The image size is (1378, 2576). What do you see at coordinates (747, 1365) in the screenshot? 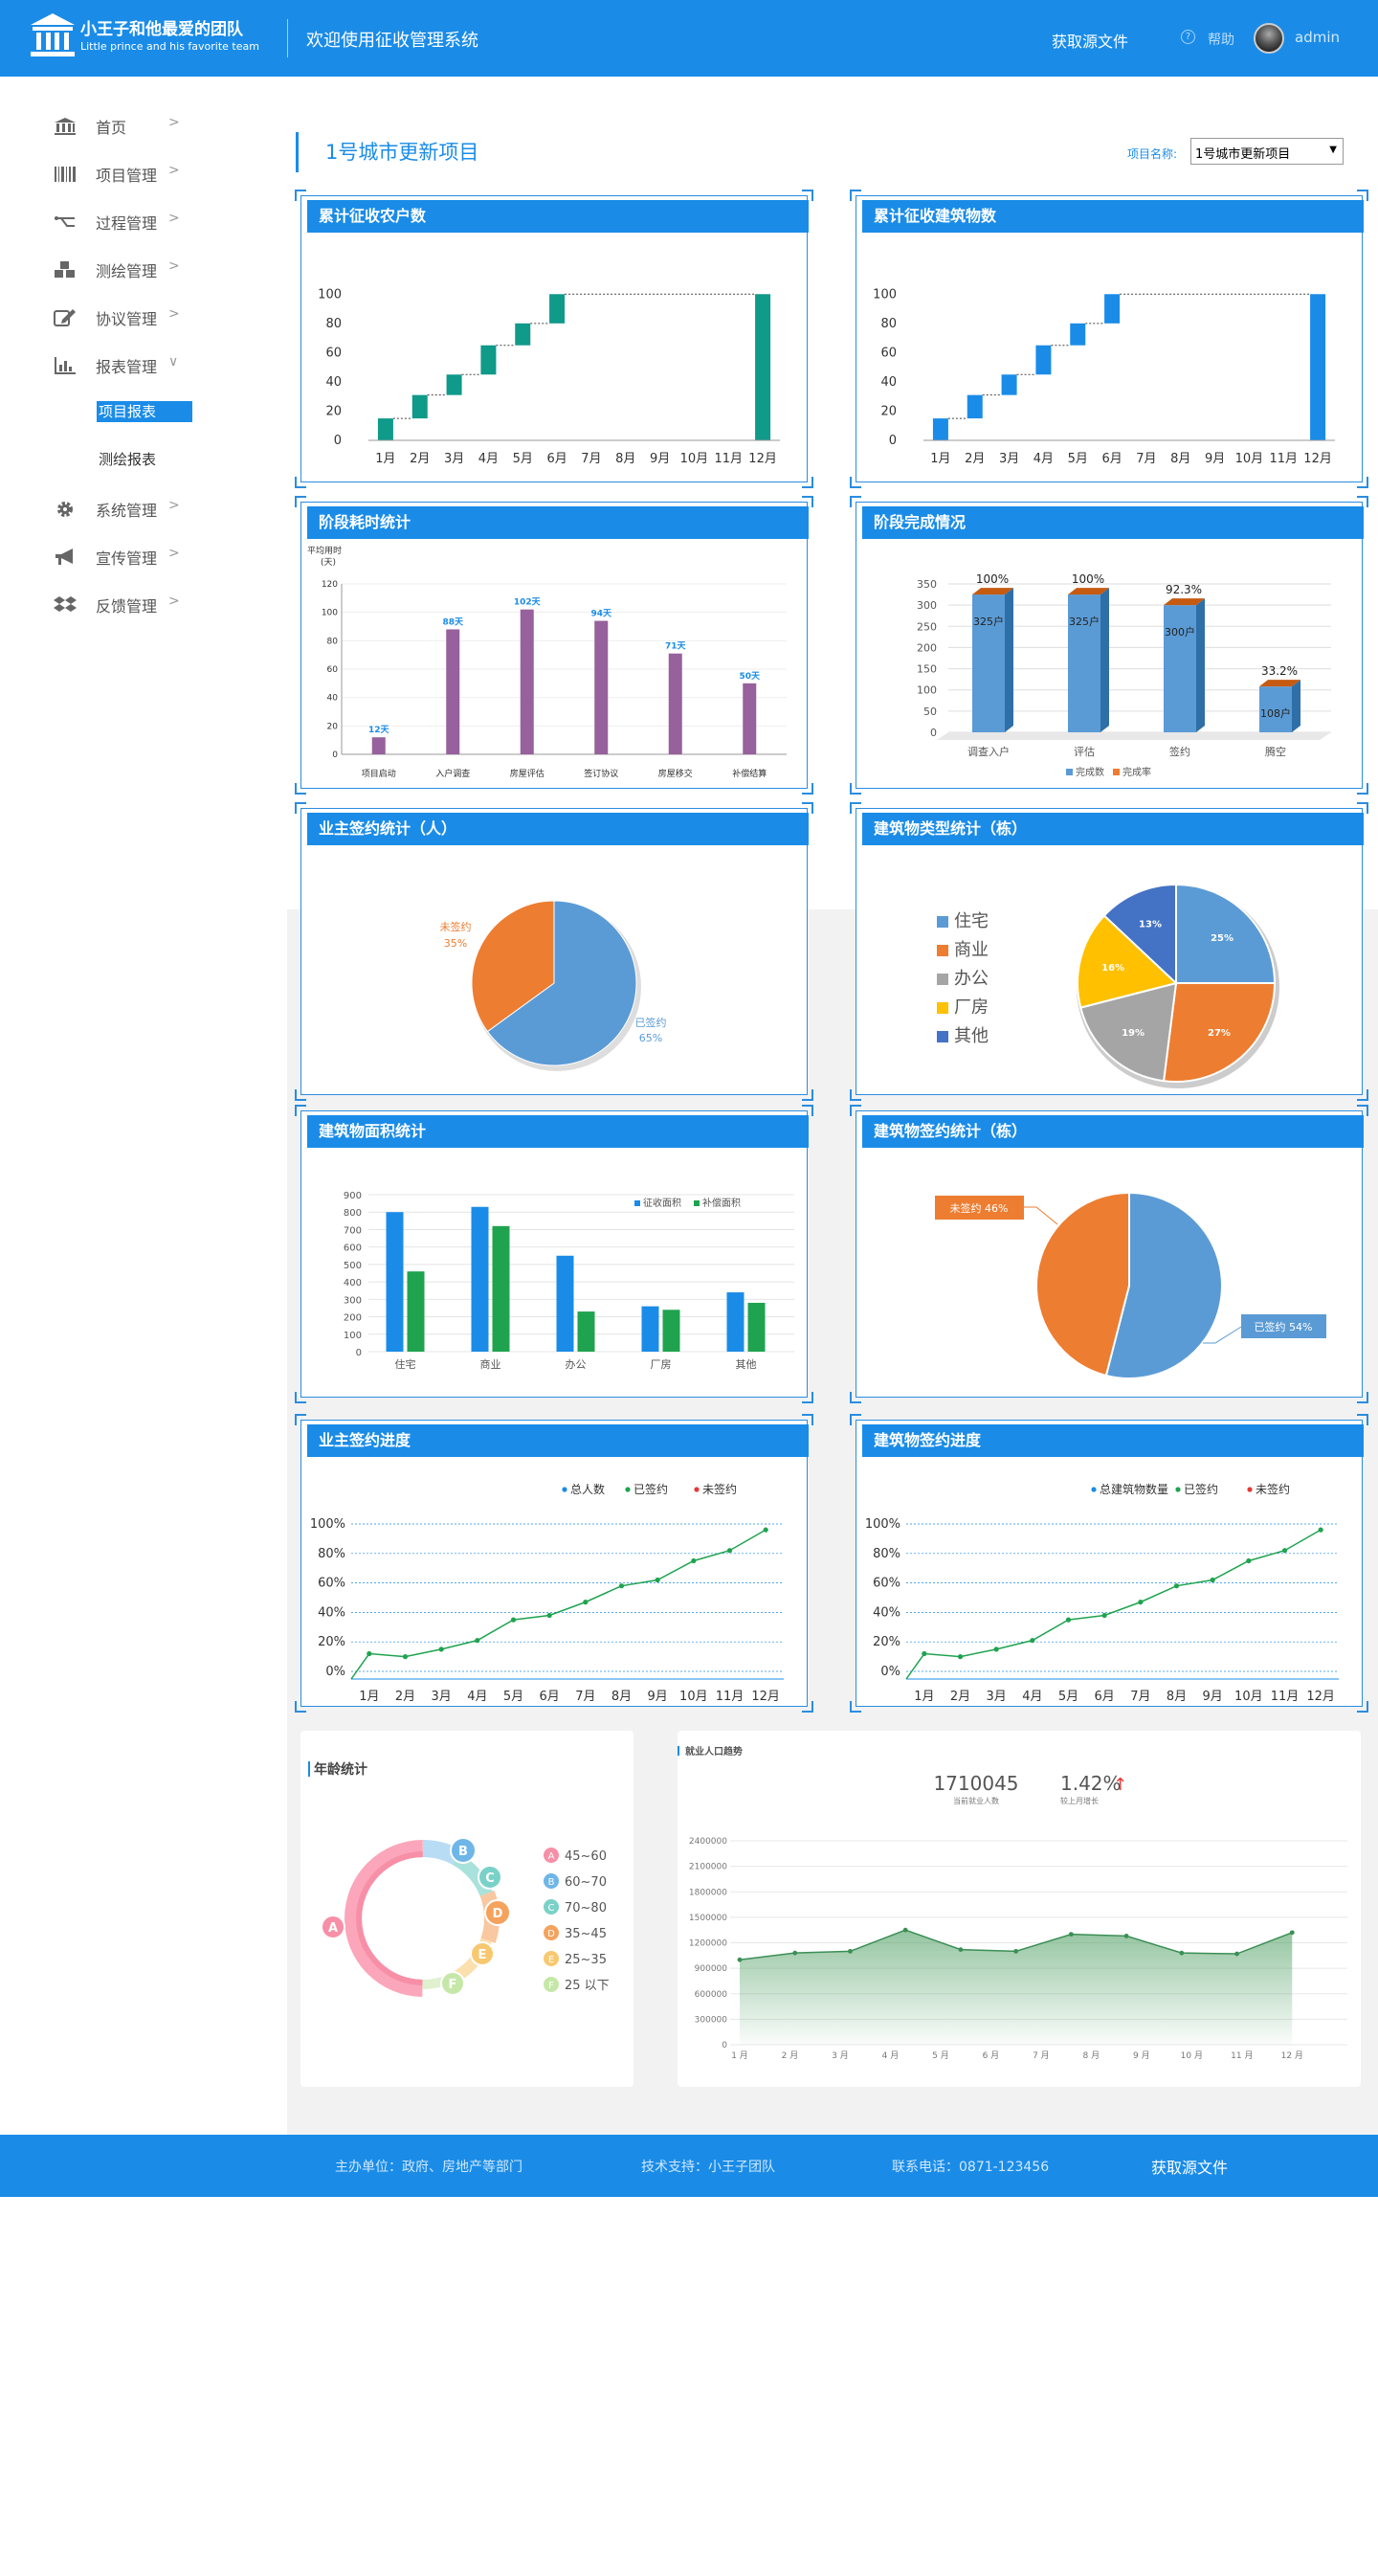
I see `x-tick-label: 其他` at bounding box center [747, 1365].